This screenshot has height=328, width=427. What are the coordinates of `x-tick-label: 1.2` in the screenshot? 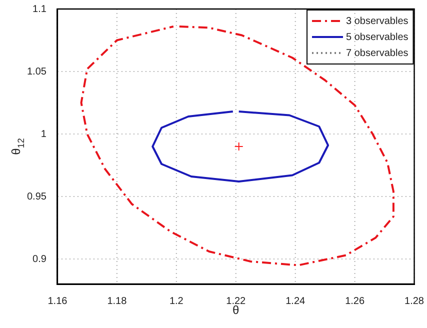 It's located at (176, 301).